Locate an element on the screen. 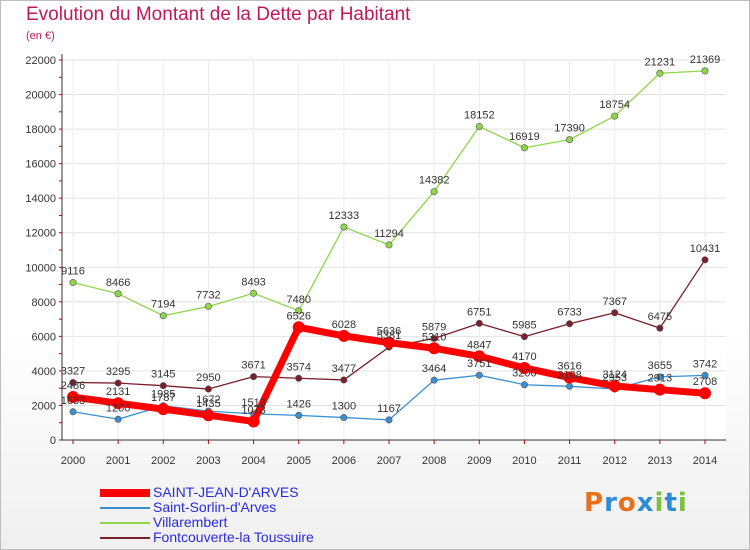  data-label: 18754 is located at coordinates (614, 105).